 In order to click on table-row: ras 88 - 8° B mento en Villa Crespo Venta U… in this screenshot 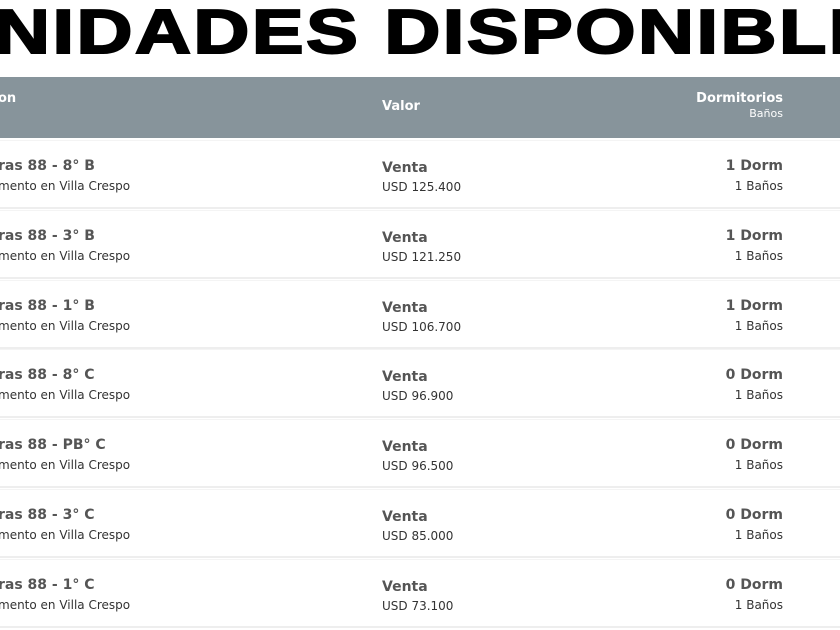, I will do `click(420, 174)`.